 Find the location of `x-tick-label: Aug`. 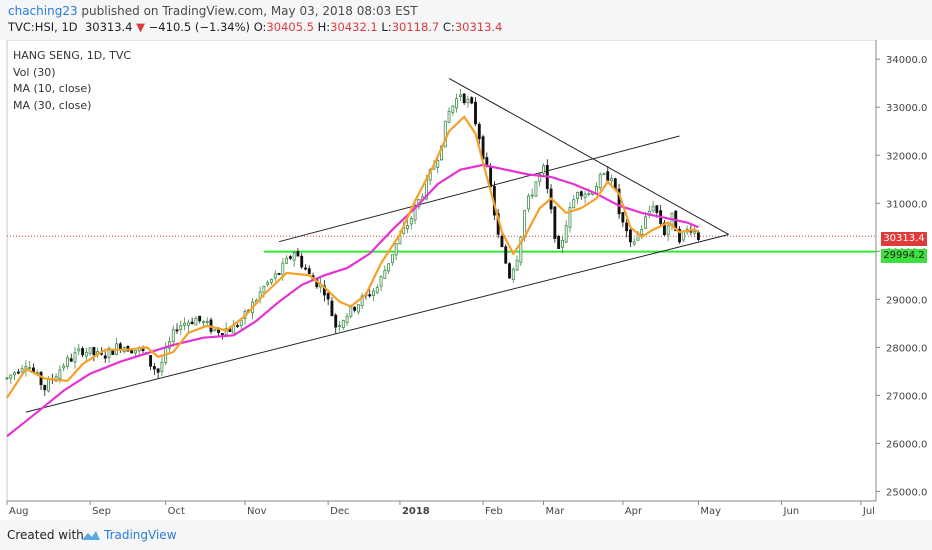

x-tick-label: Aug is located at coordinates (19, 511).